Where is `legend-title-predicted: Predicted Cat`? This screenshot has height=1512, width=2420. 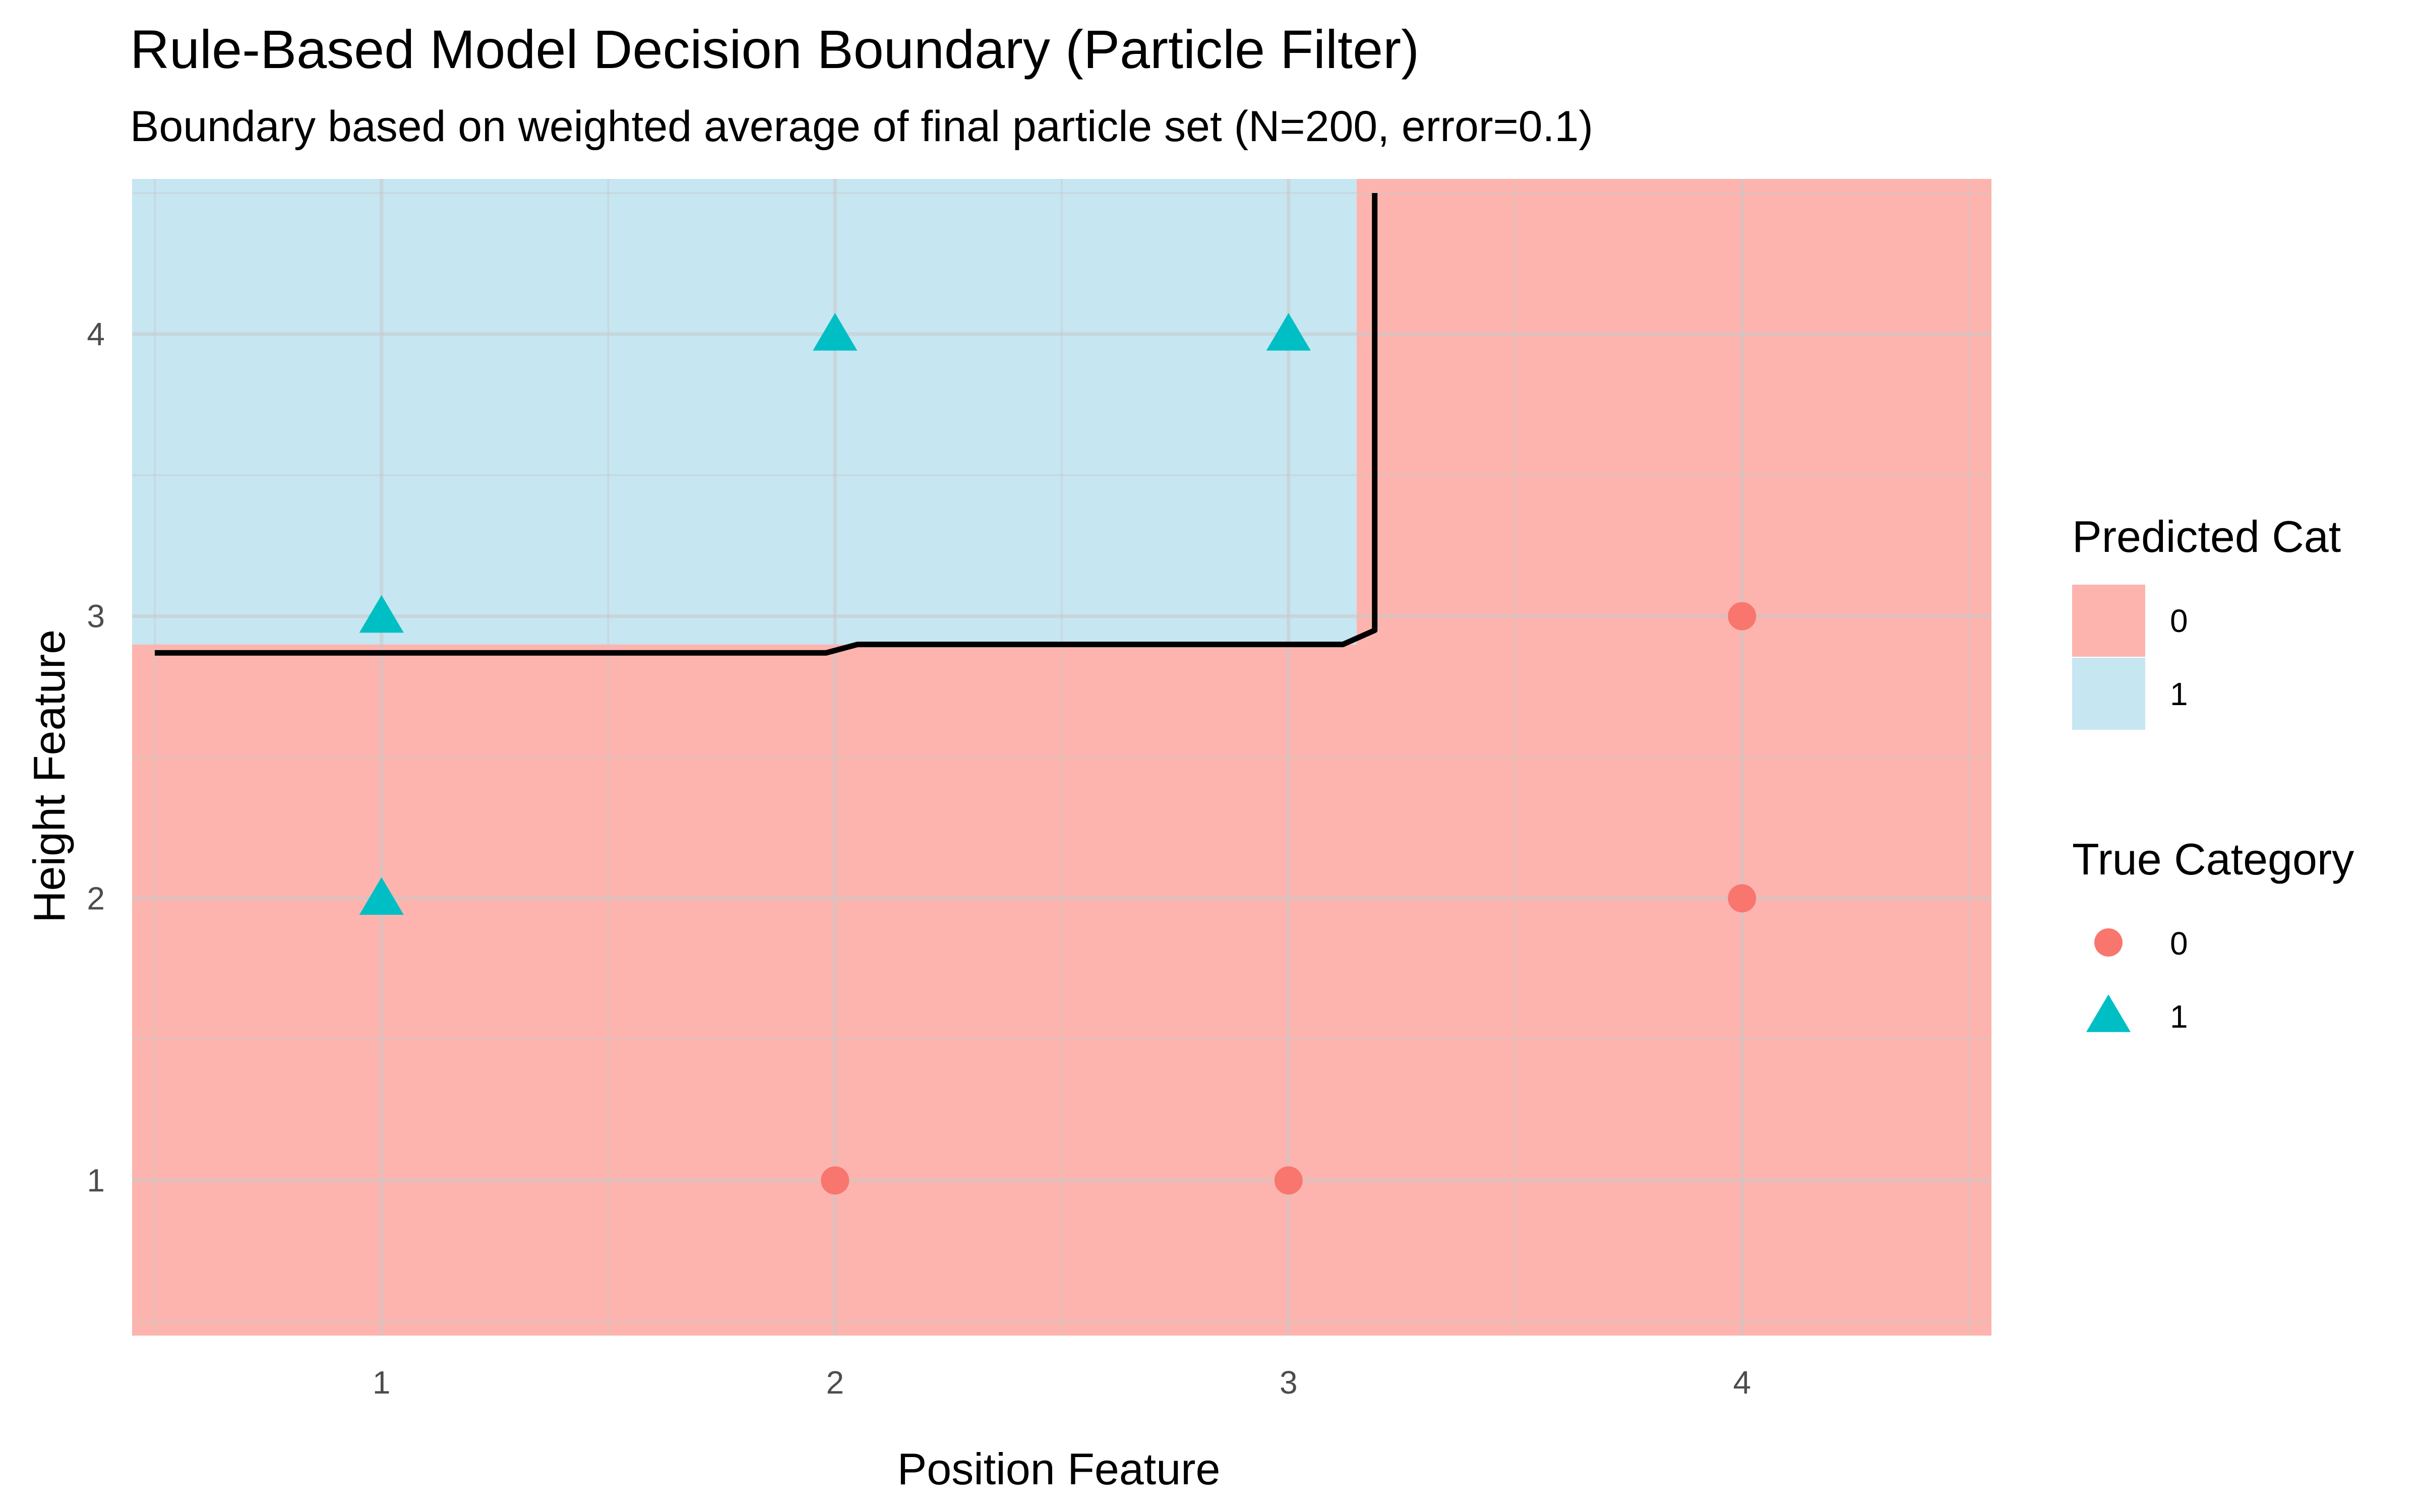
legend-title-predicted: Predicted Cat is located at coordinates (2206, 536).